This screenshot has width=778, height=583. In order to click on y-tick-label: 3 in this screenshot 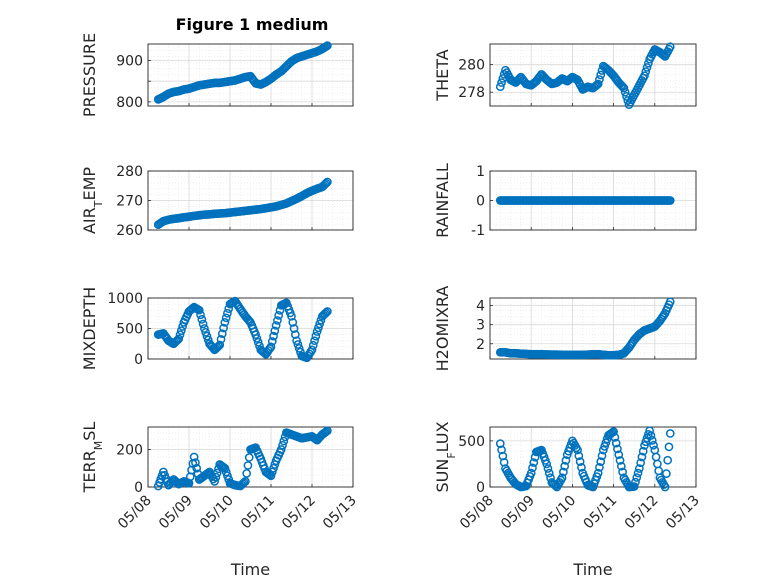, I will do `click(480, 326)`.